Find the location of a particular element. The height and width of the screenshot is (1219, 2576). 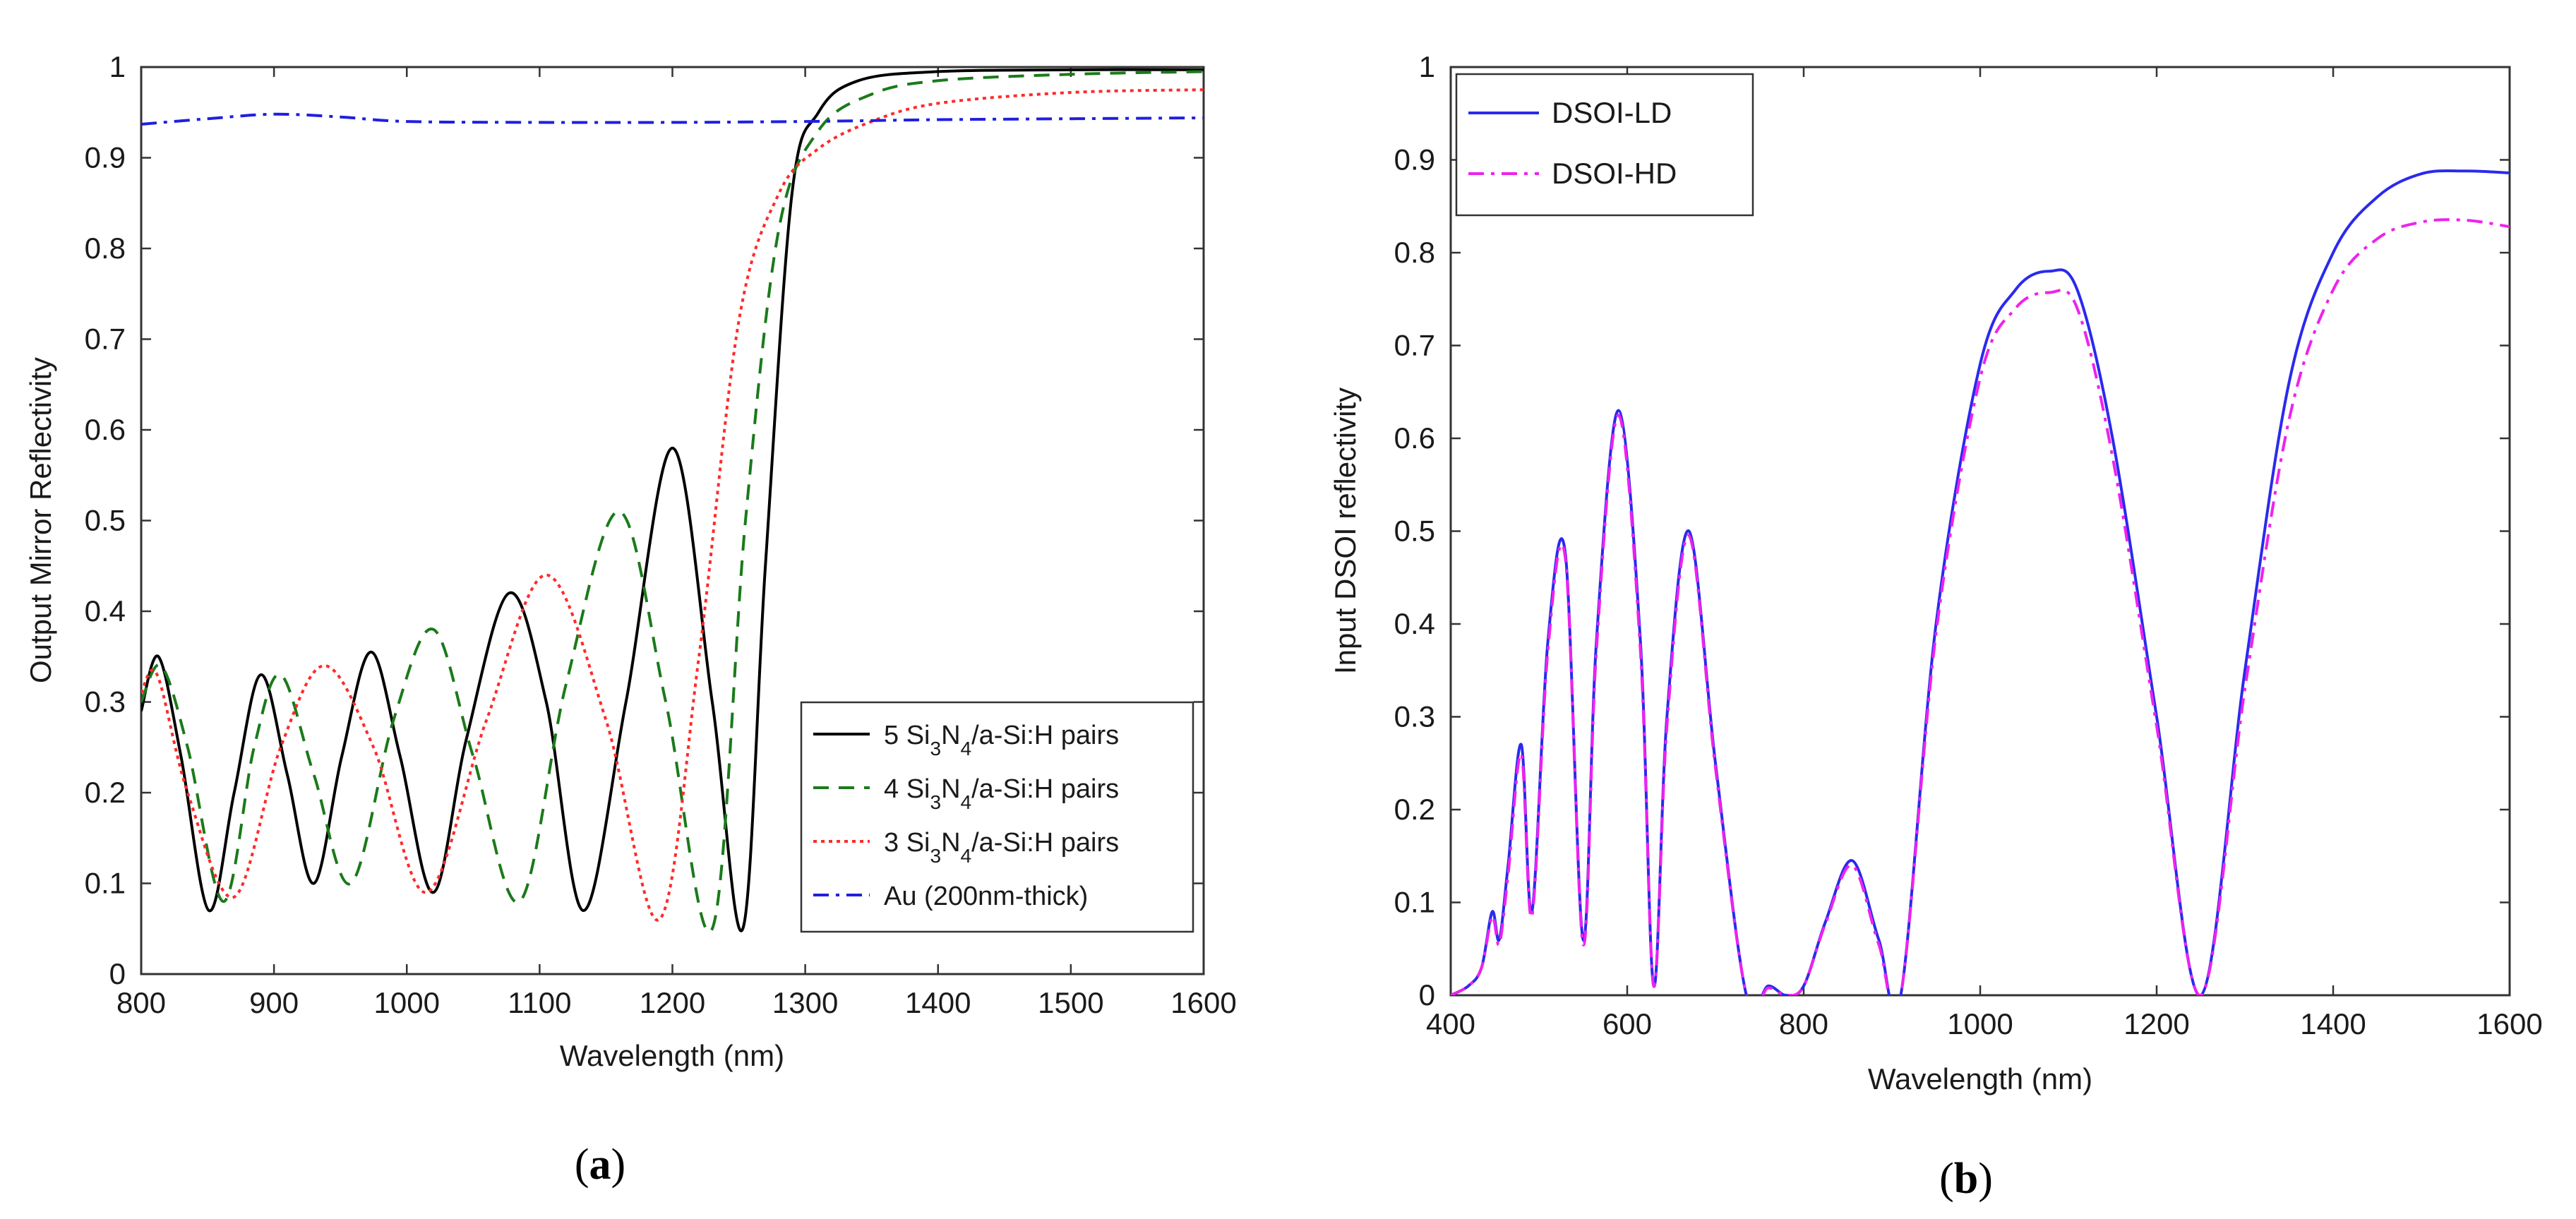

b-y-tick-label: 0.9 is located at coordinates (1414, 159).